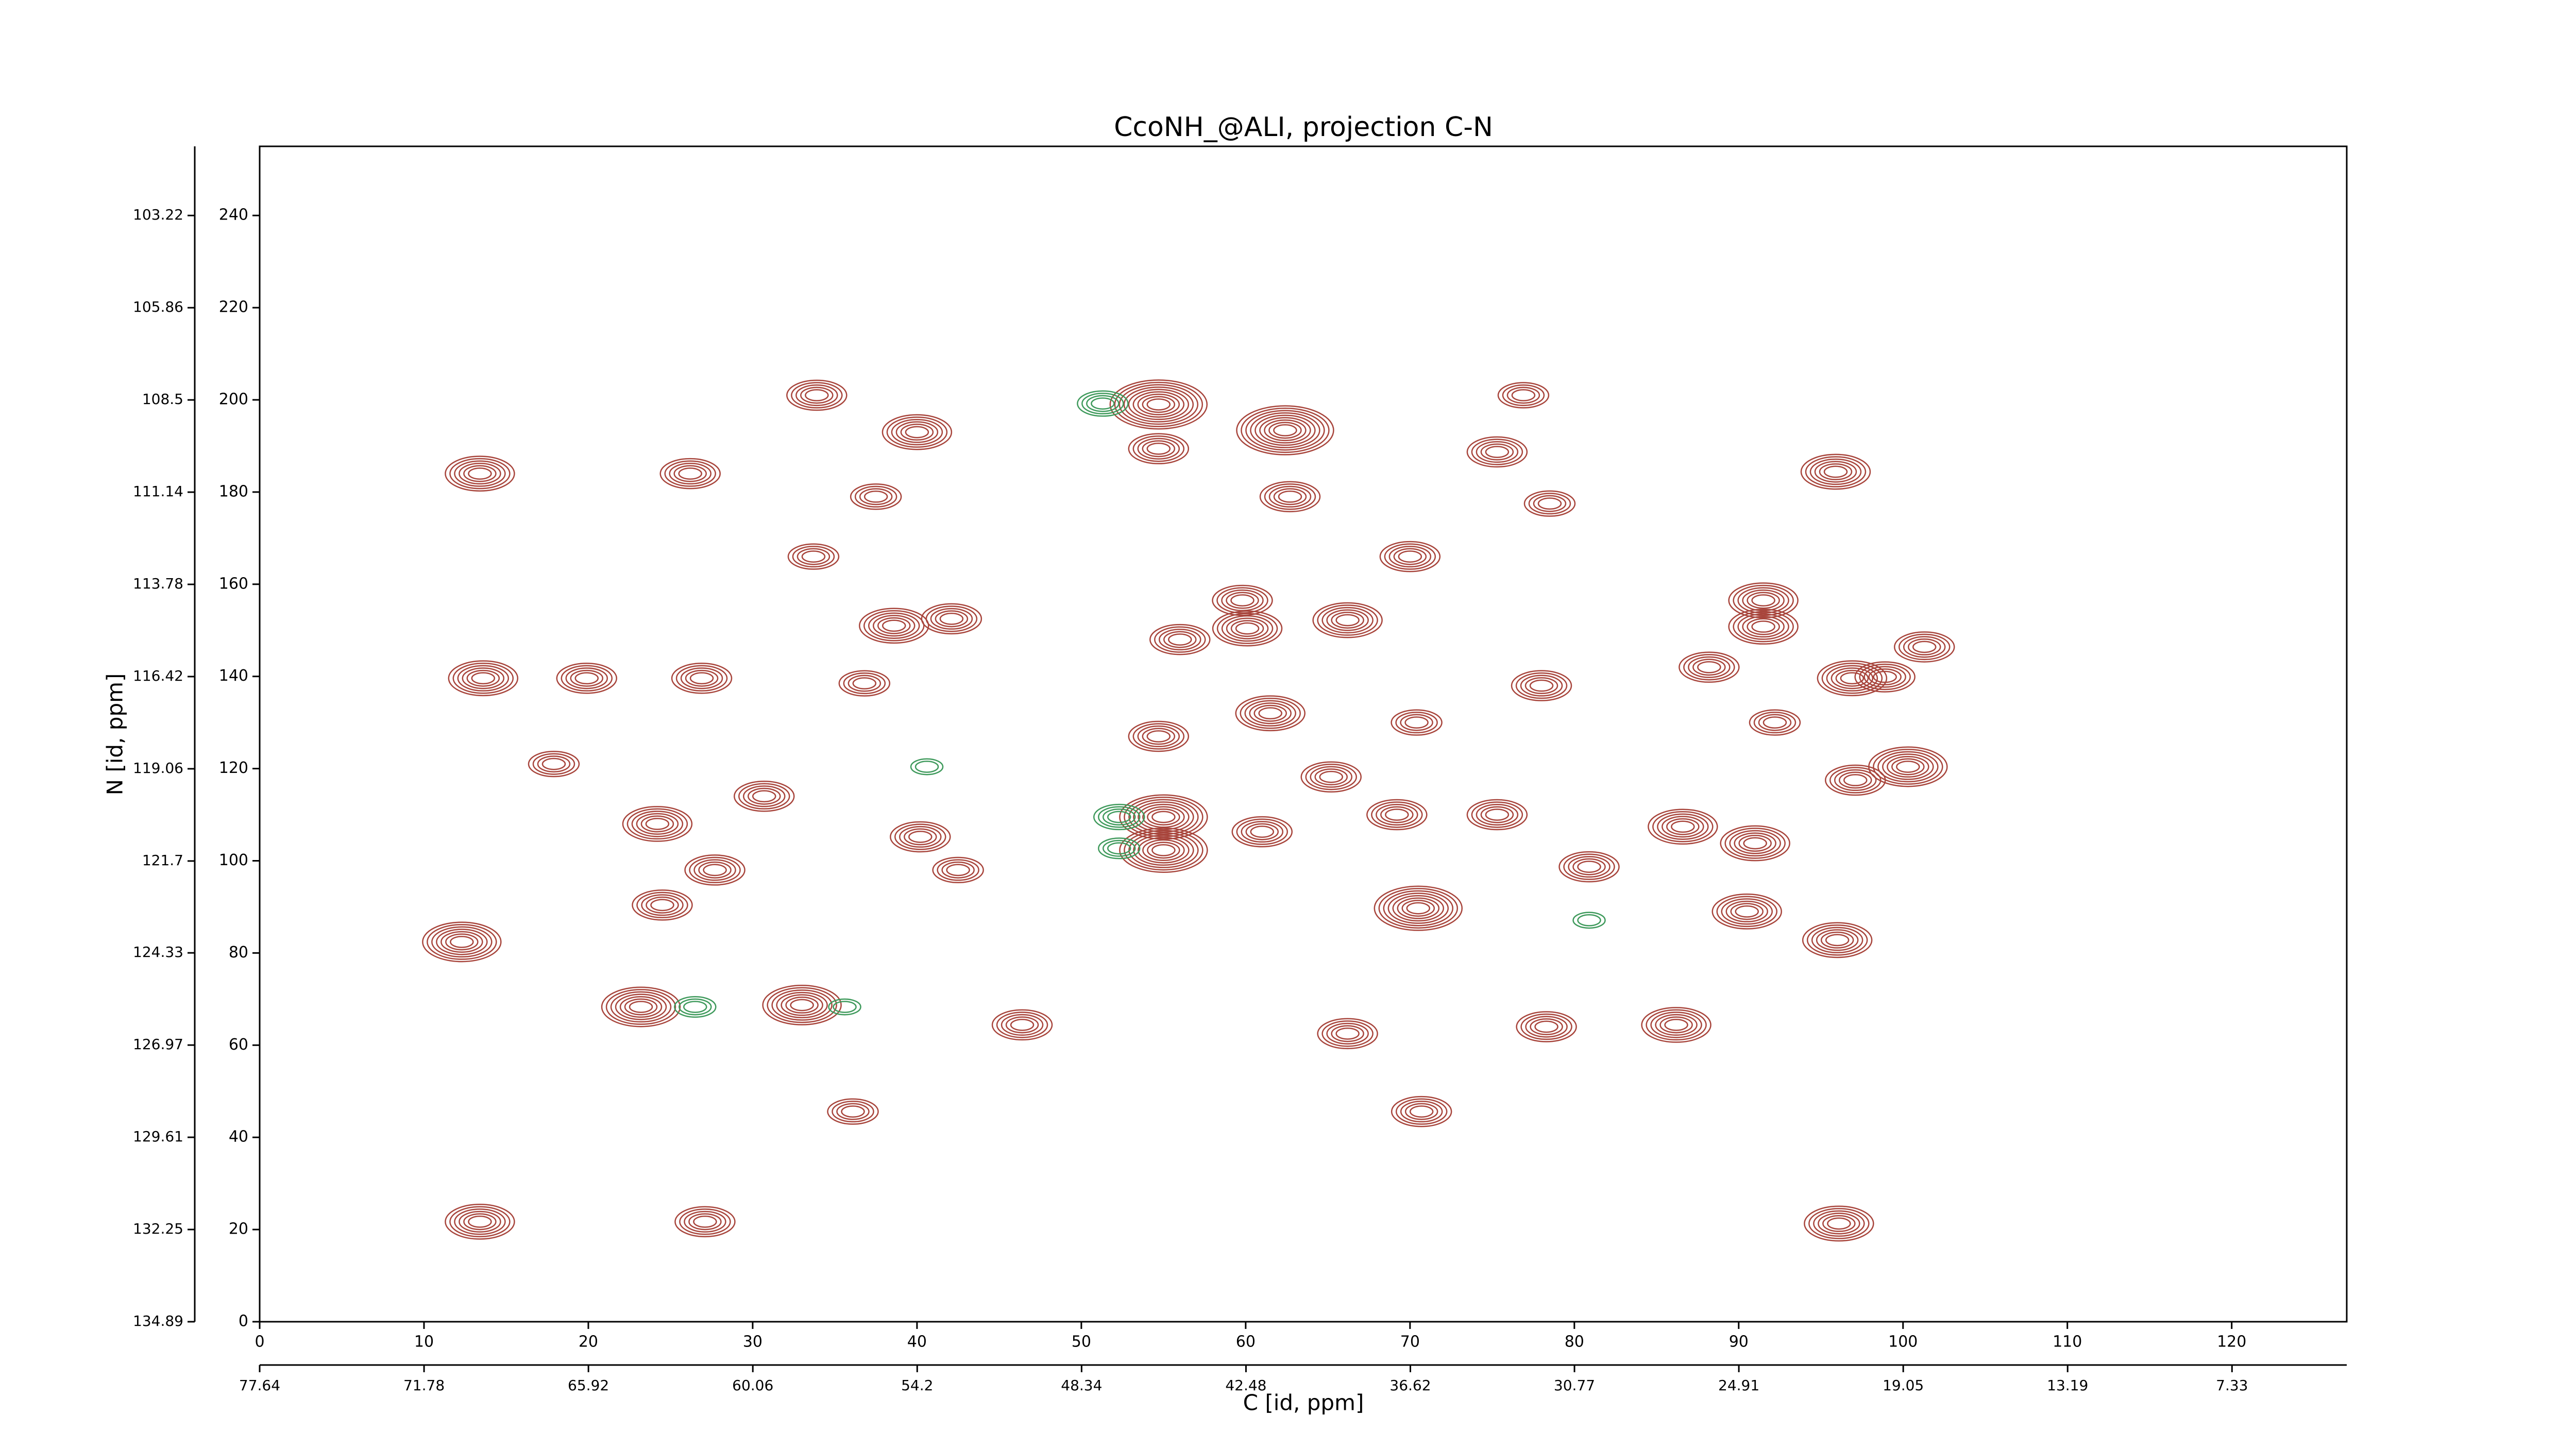 The width and height of the screenshot is (2576, 1449). I want to click on y2-tick-label: 134.89, so click(158, 1320).